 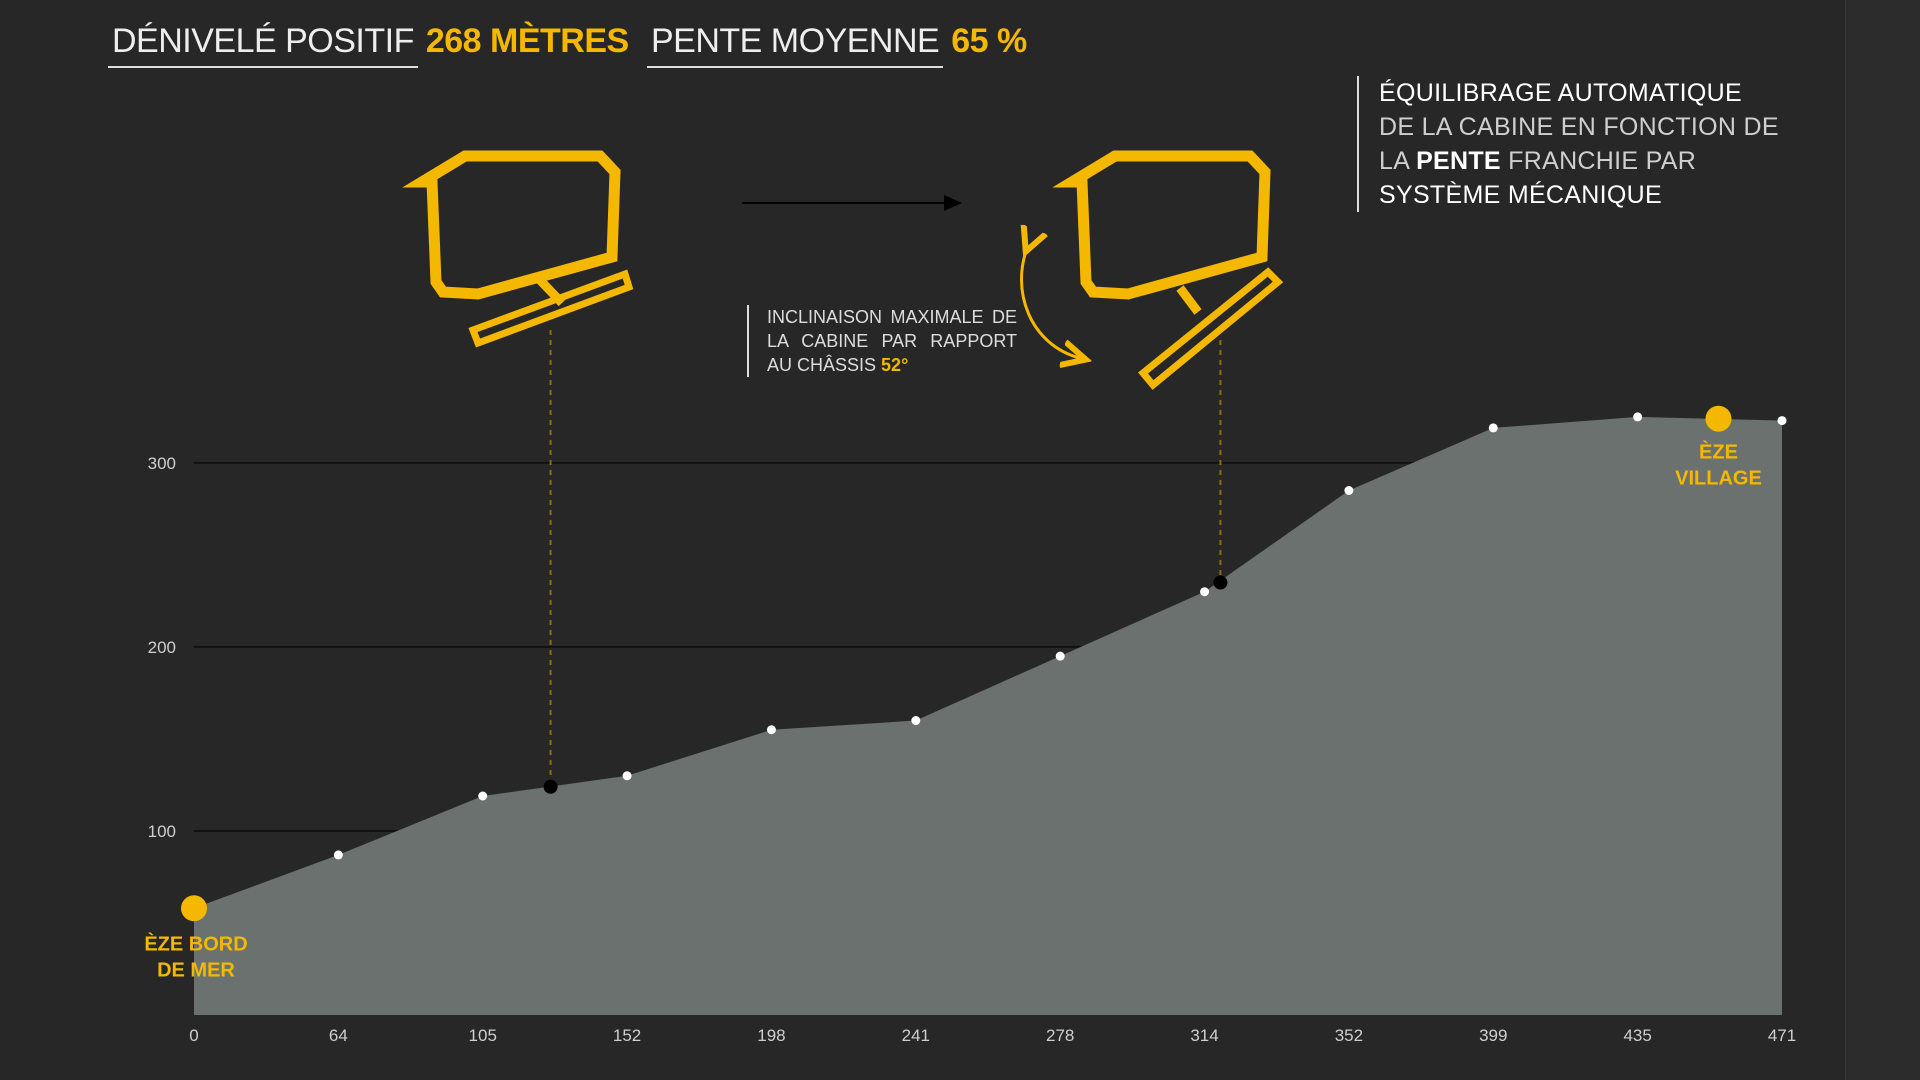 I want to click on endpoint-label: VILLAGE, so click(x=1718, y=479).